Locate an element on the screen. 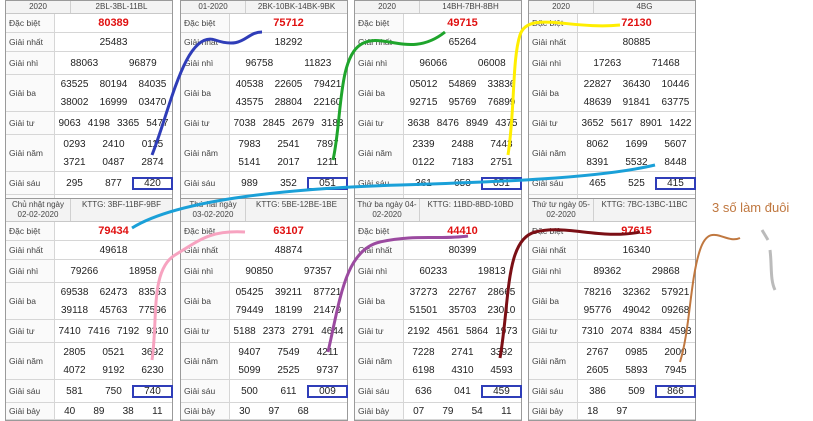 This screenshot has width=813, height=421. prize-row-db: Đặc biệt 49715 is located at coordinates (438, 23).